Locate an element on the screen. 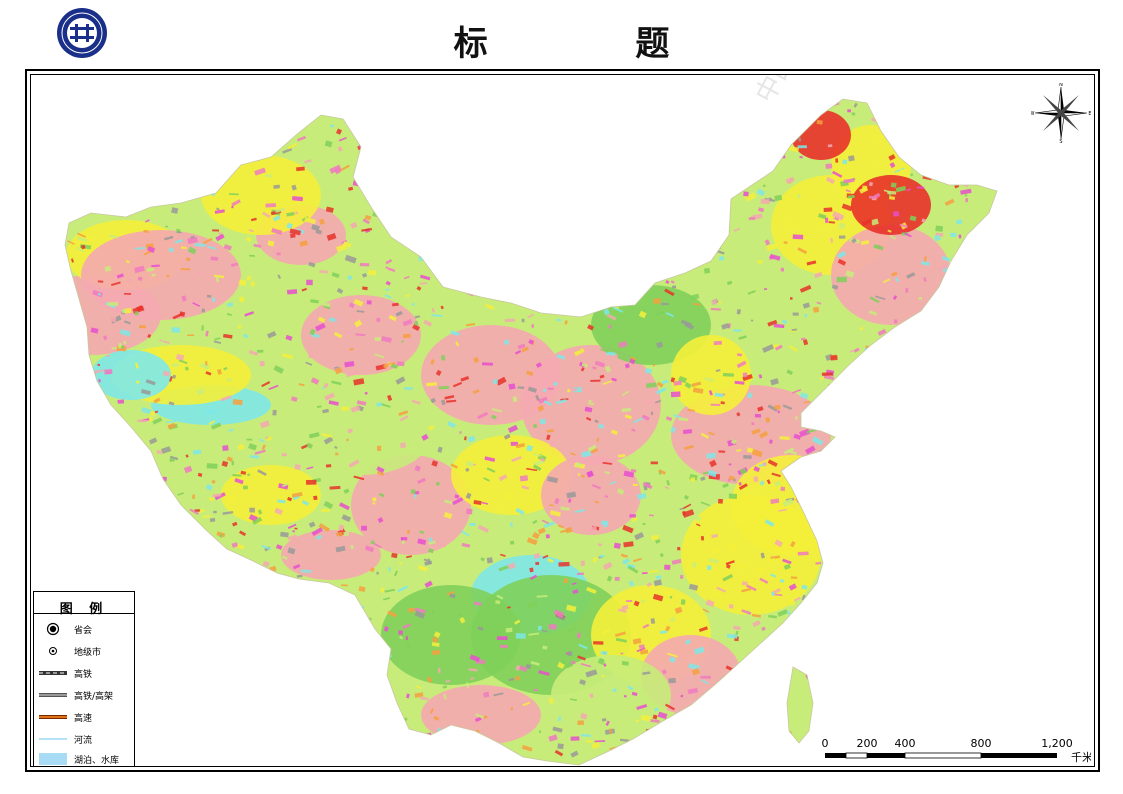 The height and width of the screenshot is (794, 1123). lake-patch is located at coordinates (53, 759).